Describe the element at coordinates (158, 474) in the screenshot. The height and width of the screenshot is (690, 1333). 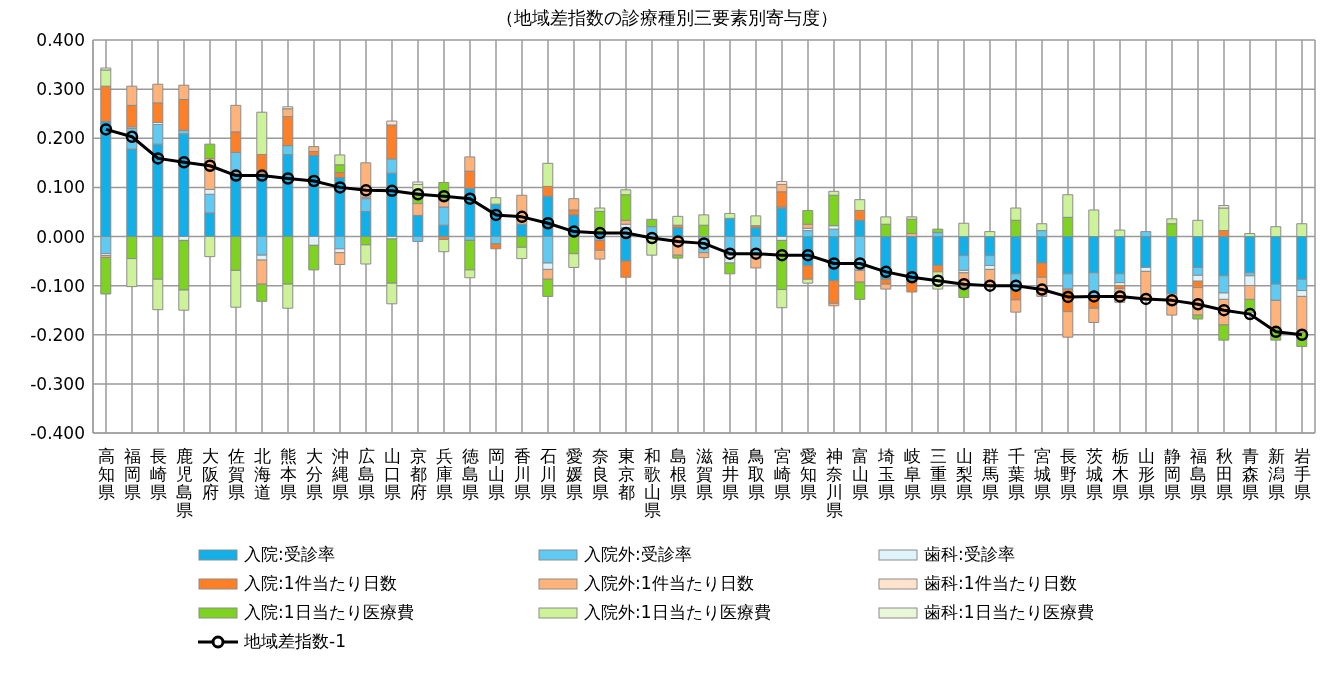
I see `x-tick-label: 長崎県` at that location.